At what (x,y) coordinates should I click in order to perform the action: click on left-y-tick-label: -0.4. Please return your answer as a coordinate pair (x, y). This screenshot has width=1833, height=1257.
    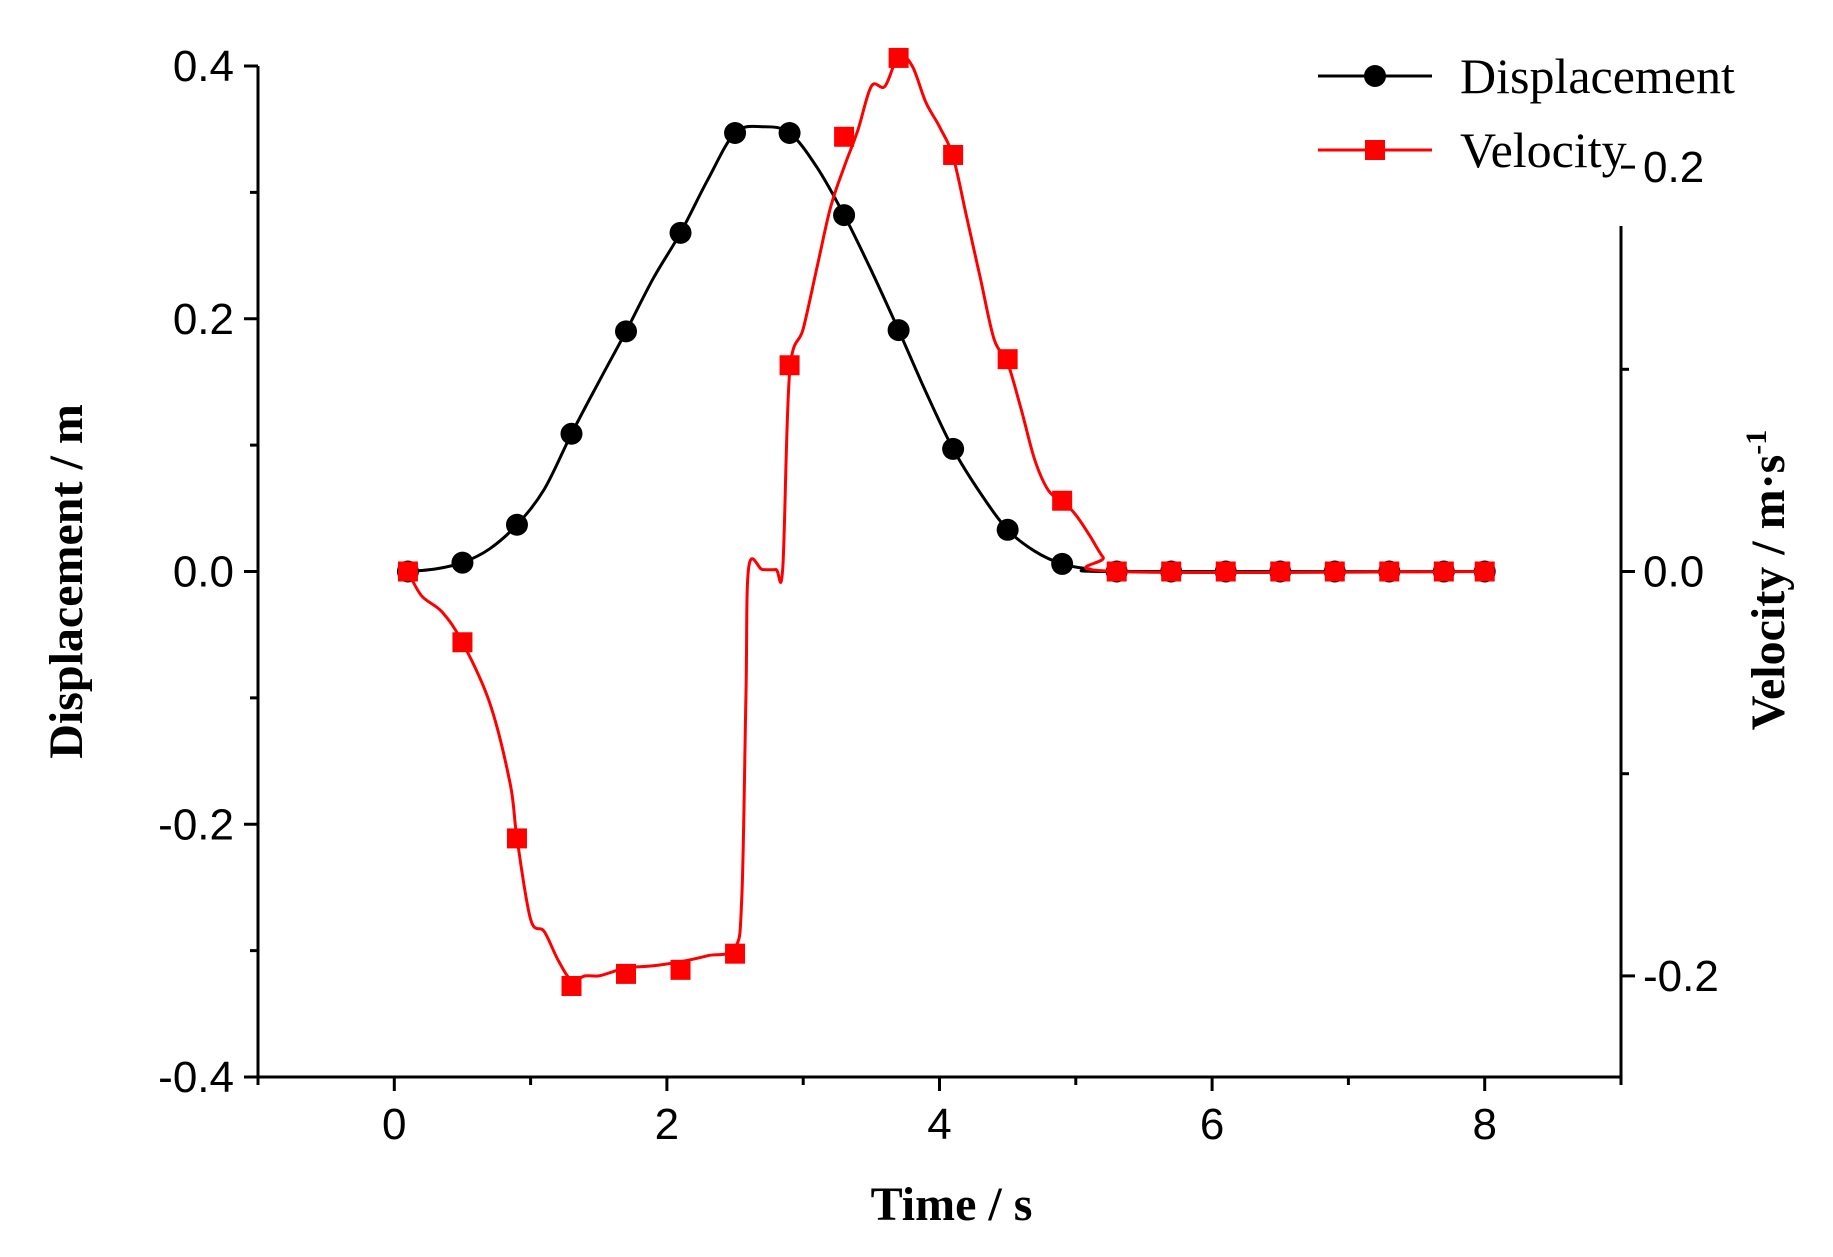
    Looking at the image, I should click on (196, 1077).